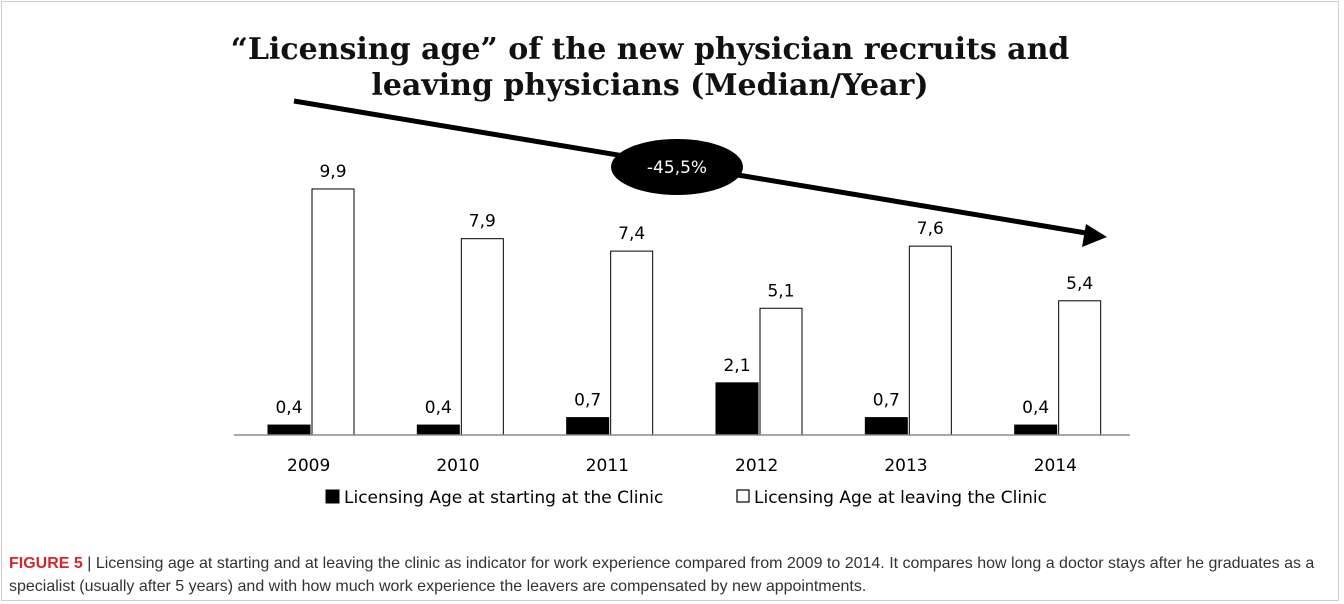  What do you see at coordinates (308, 466) in the screenshot?
I see `x-tick-label-2009: 2009` at bounding box center [308, 466].